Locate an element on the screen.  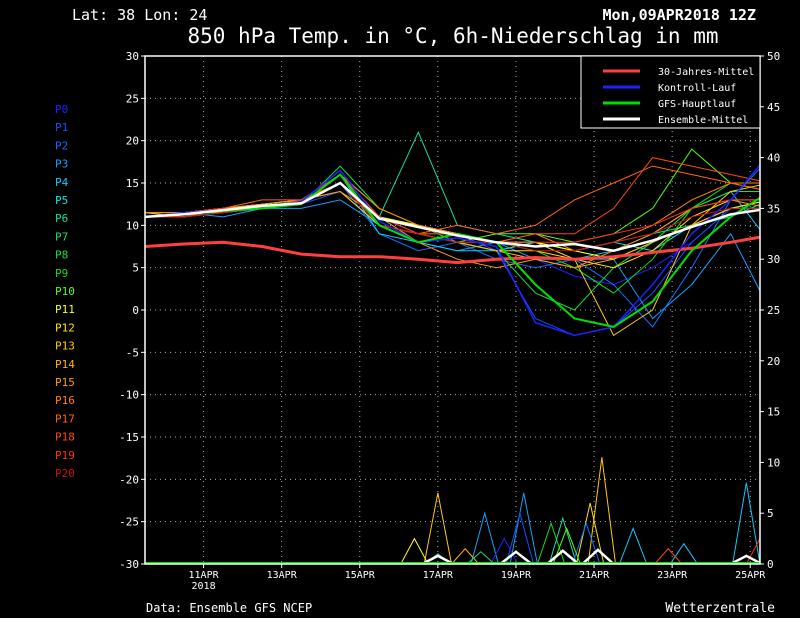
ensemble-mean-line is located at coordinates (452, 216).